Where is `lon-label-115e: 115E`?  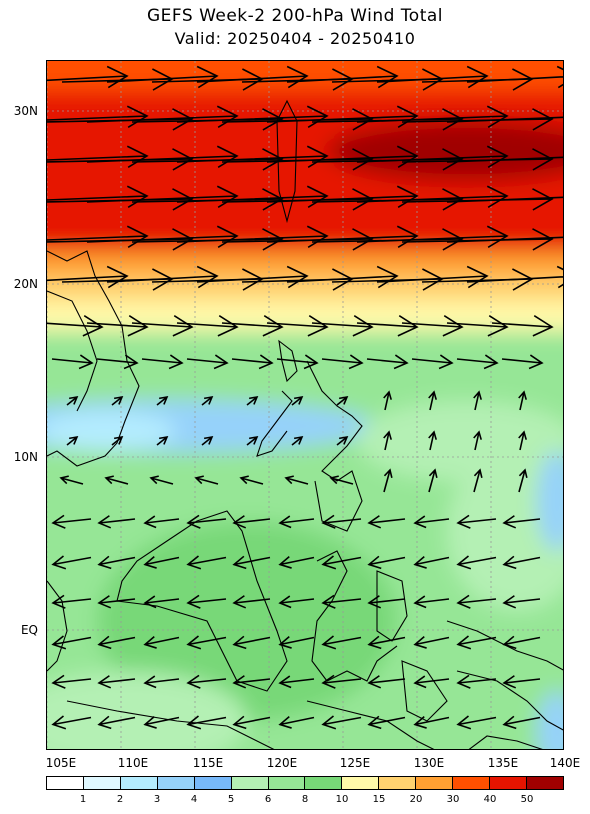 lon-label-115e: 115E is located at coordinates (208, 763).